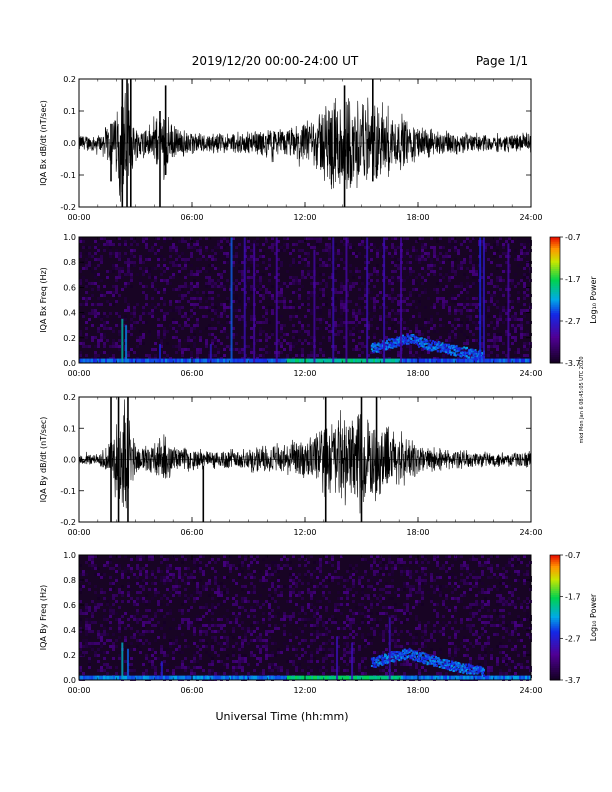 This screenshot has height=792, width=612. What do you see at coordinates (69, 262) in the screenshot?
I see `y-tick-label: 0.8` at bounding box center [69, 262].